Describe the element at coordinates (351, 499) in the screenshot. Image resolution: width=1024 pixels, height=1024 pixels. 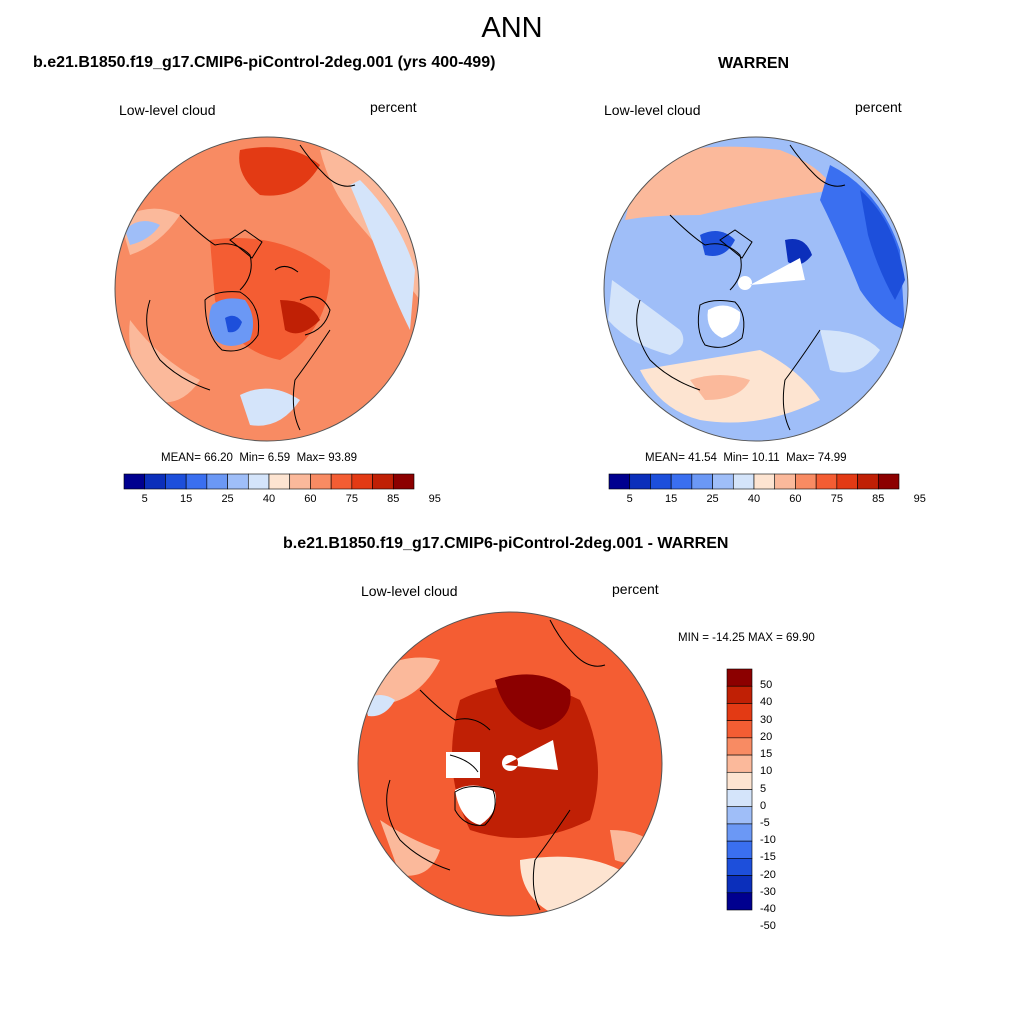
I see `model-colorbar-tick-label: 75` at that location.